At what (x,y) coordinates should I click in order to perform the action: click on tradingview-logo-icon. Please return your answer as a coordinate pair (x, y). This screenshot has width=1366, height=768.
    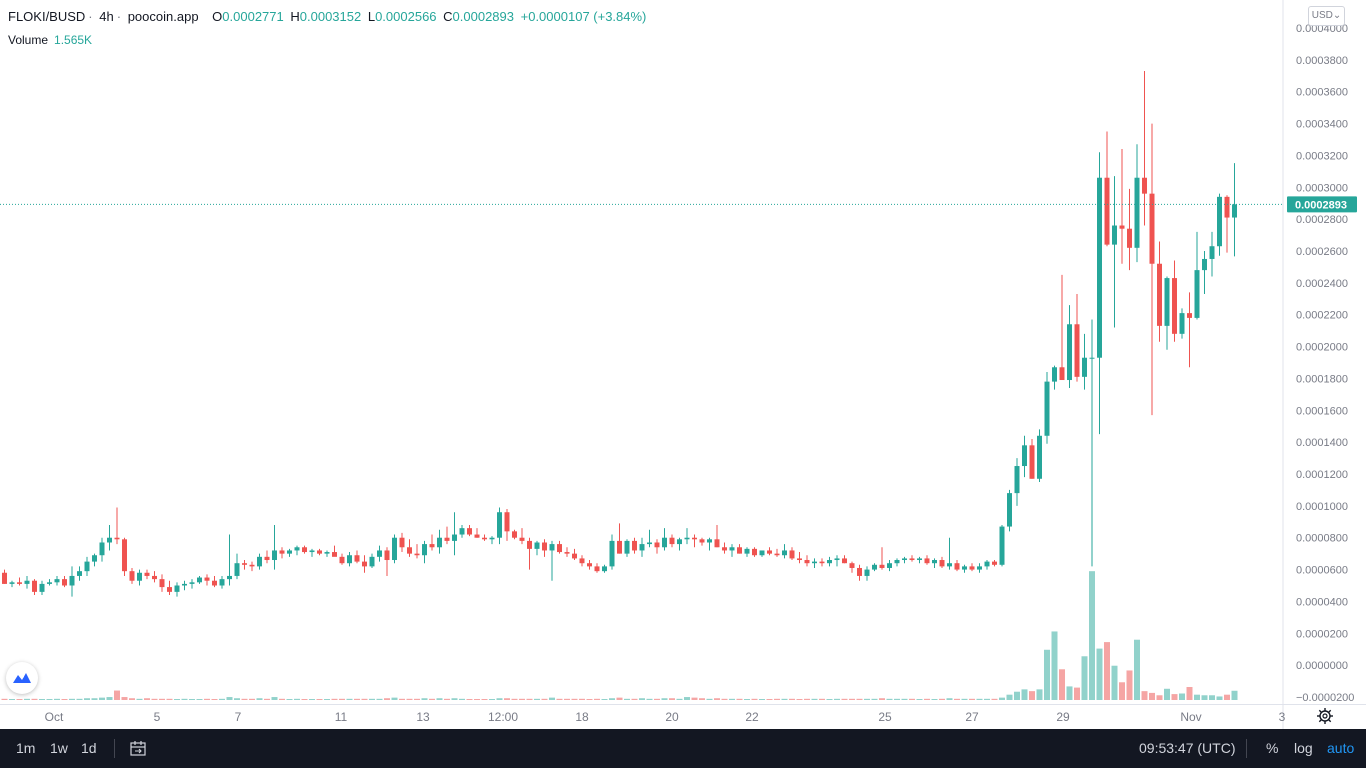
    Looking at the image, I should click on (22, 678).